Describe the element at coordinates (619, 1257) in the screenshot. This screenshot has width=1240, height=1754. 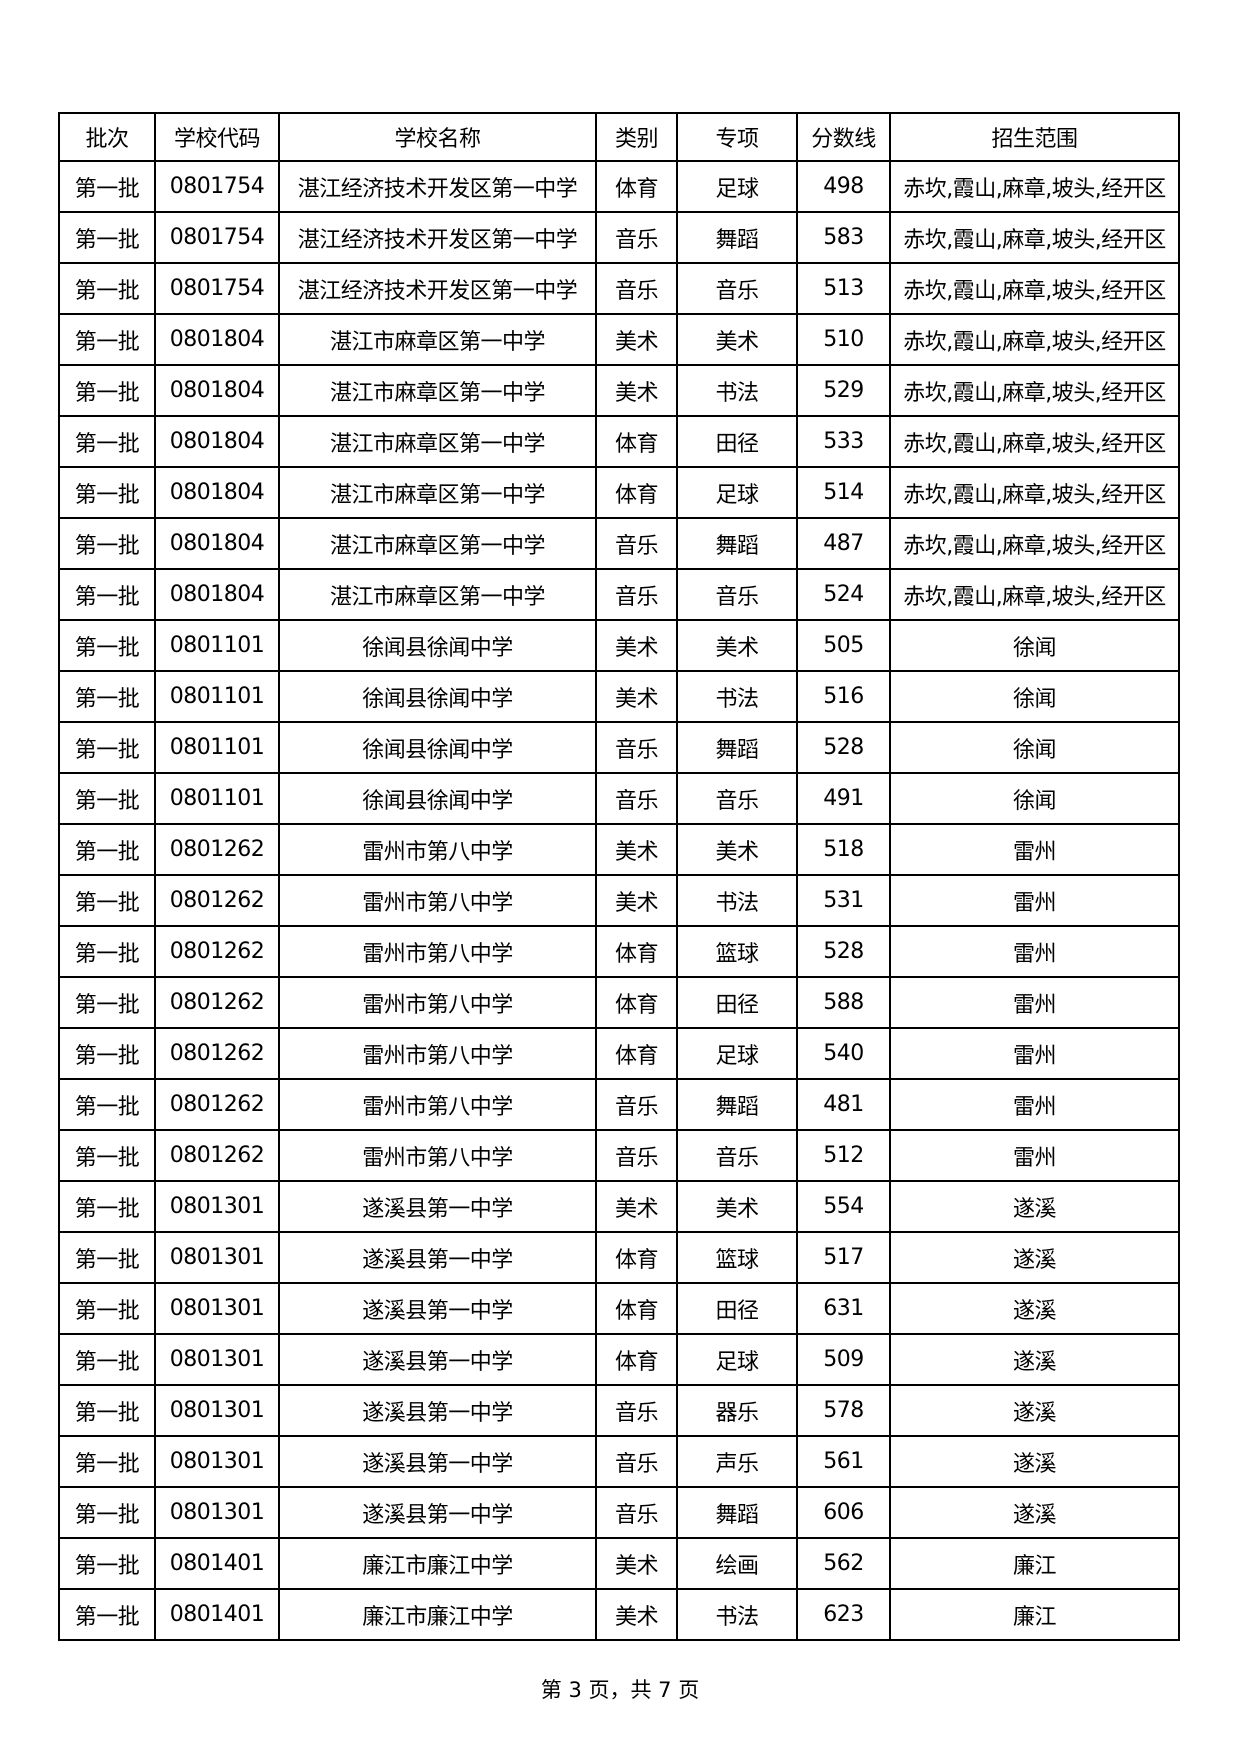
I see `table-row: 第一批 0801301 遂溪县第一中学 体育 篮球 517 遂溪` at that location.